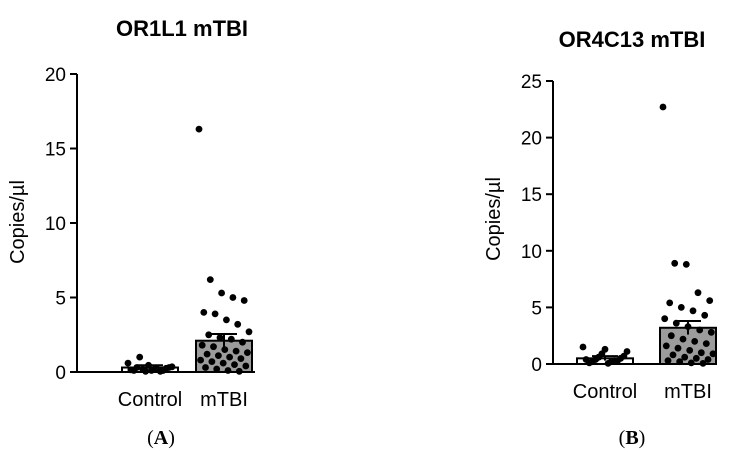  I want to click on panel-label-a: (A), so click(161, 438).